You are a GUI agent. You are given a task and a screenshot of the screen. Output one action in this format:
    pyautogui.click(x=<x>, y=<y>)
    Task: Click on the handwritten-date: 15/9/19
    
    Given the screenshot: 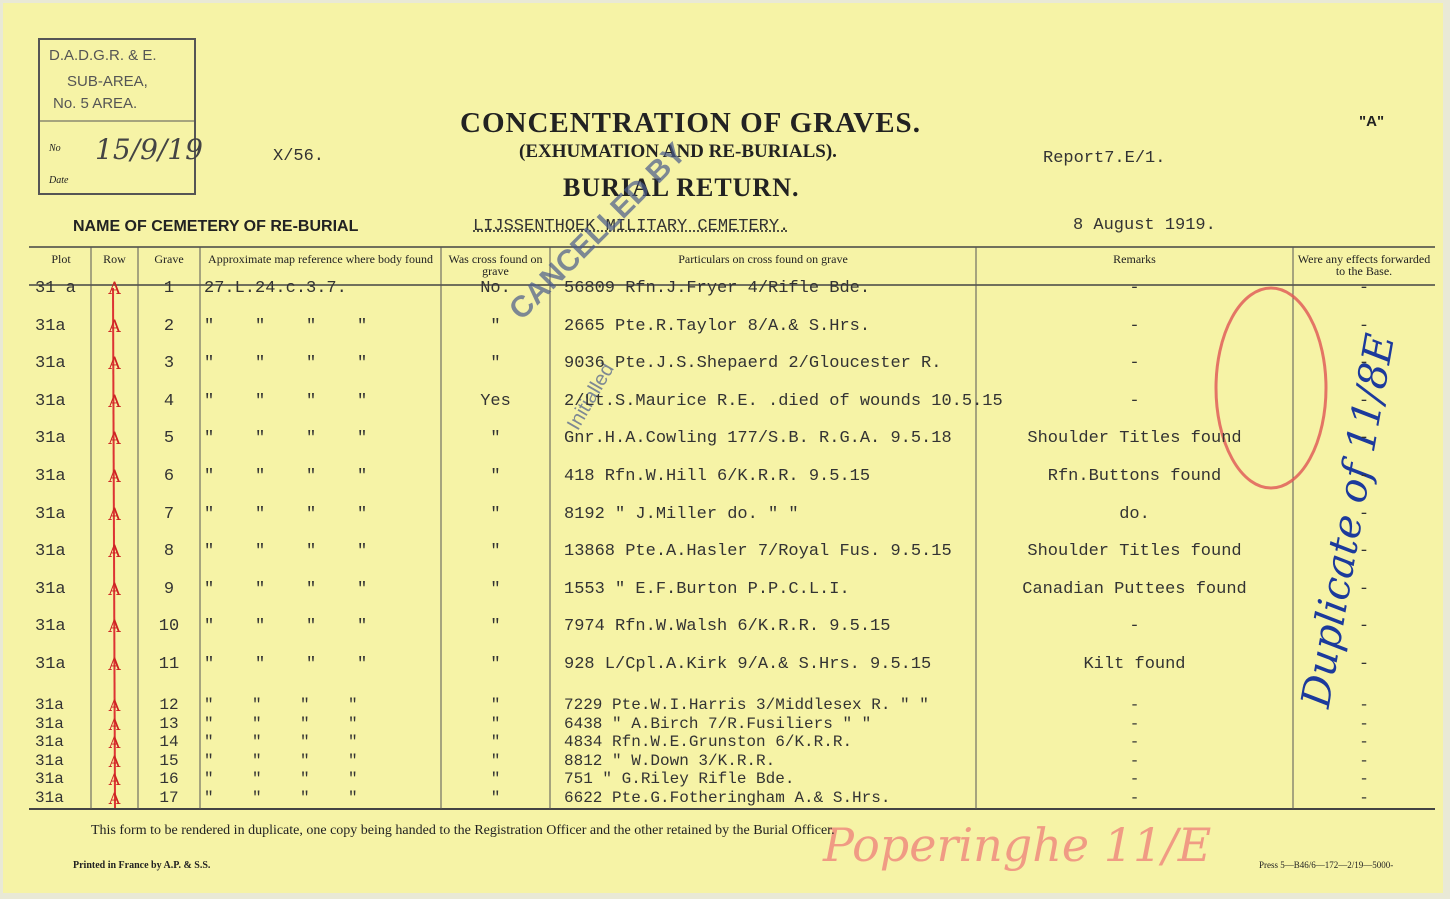 What is the action you would take?
    pyautogui.click(x=149, y=149)
    